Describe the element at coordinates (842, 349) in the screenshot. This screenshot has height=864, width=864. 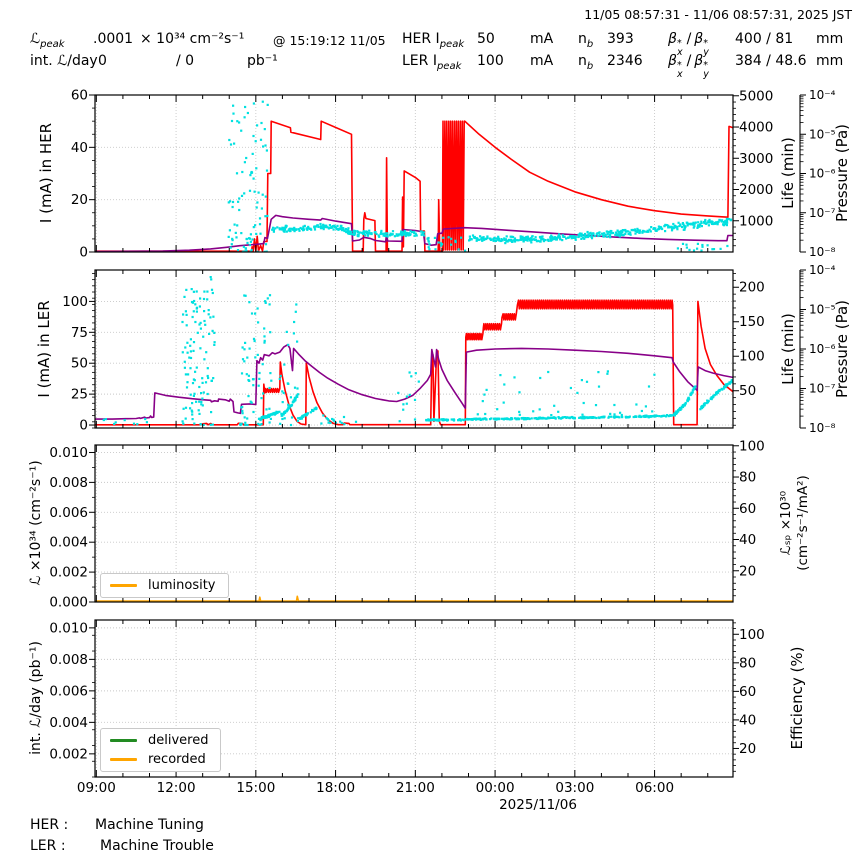
I see `ler-pressure-axis-title: Pressure (Pa)` at that location.